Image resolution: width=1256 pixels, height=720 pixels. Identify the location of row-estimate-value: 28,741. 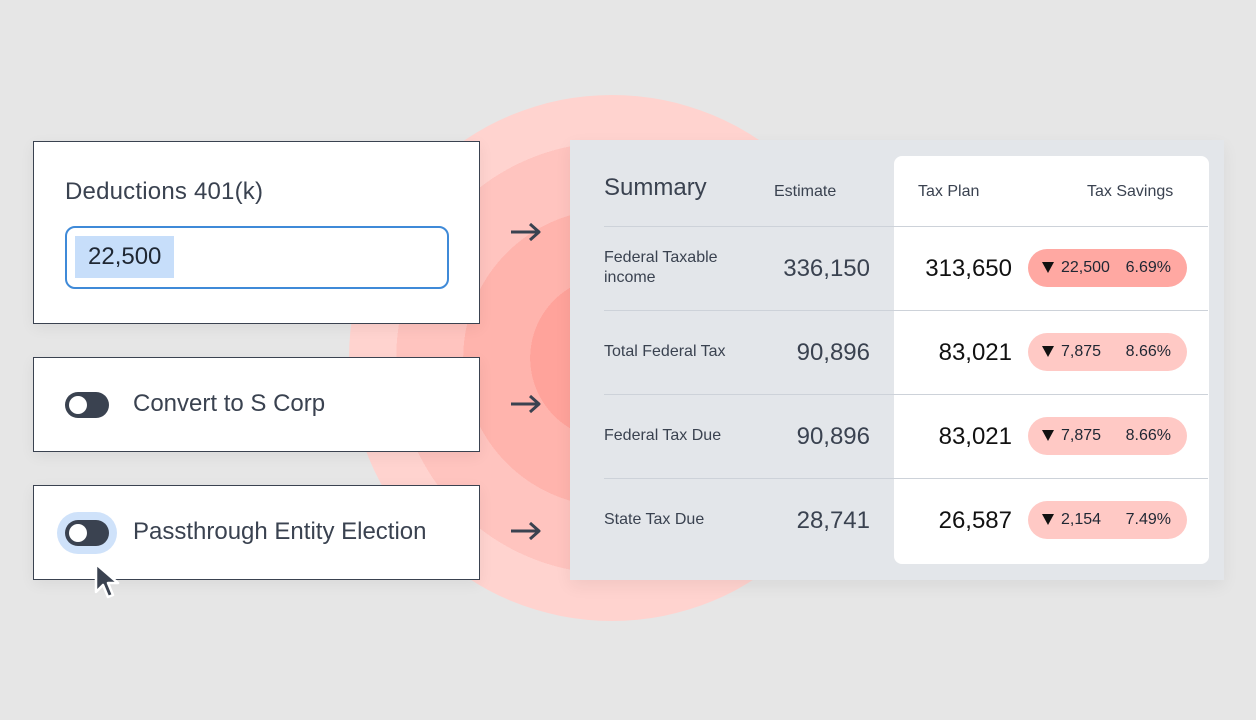
(833, 520).